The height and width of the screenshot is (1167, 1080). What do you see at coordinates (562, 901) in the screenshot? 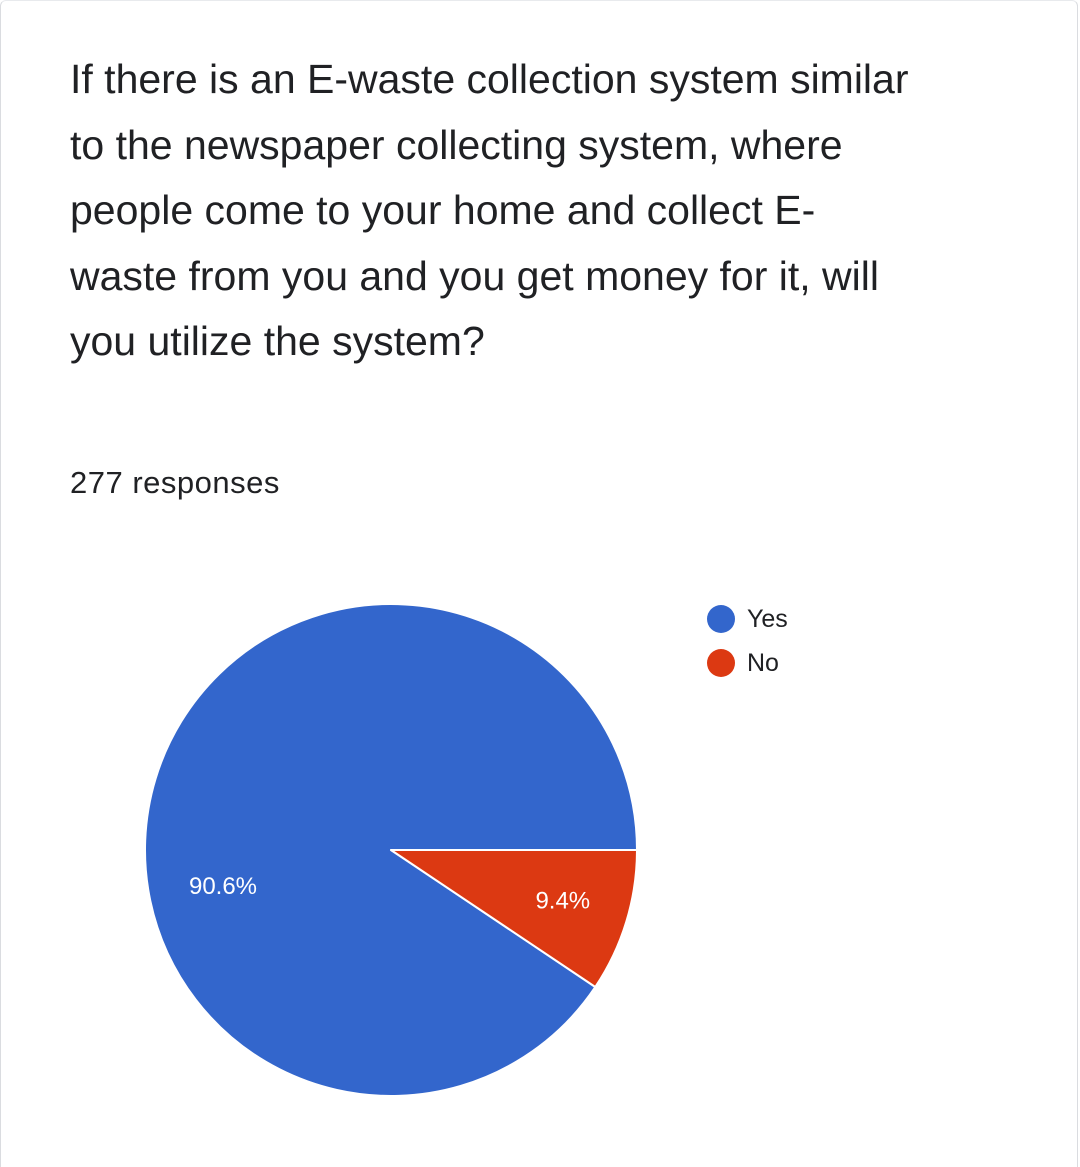
I see `pie-label-no: 9.4%` at bounding box center [562, 901].